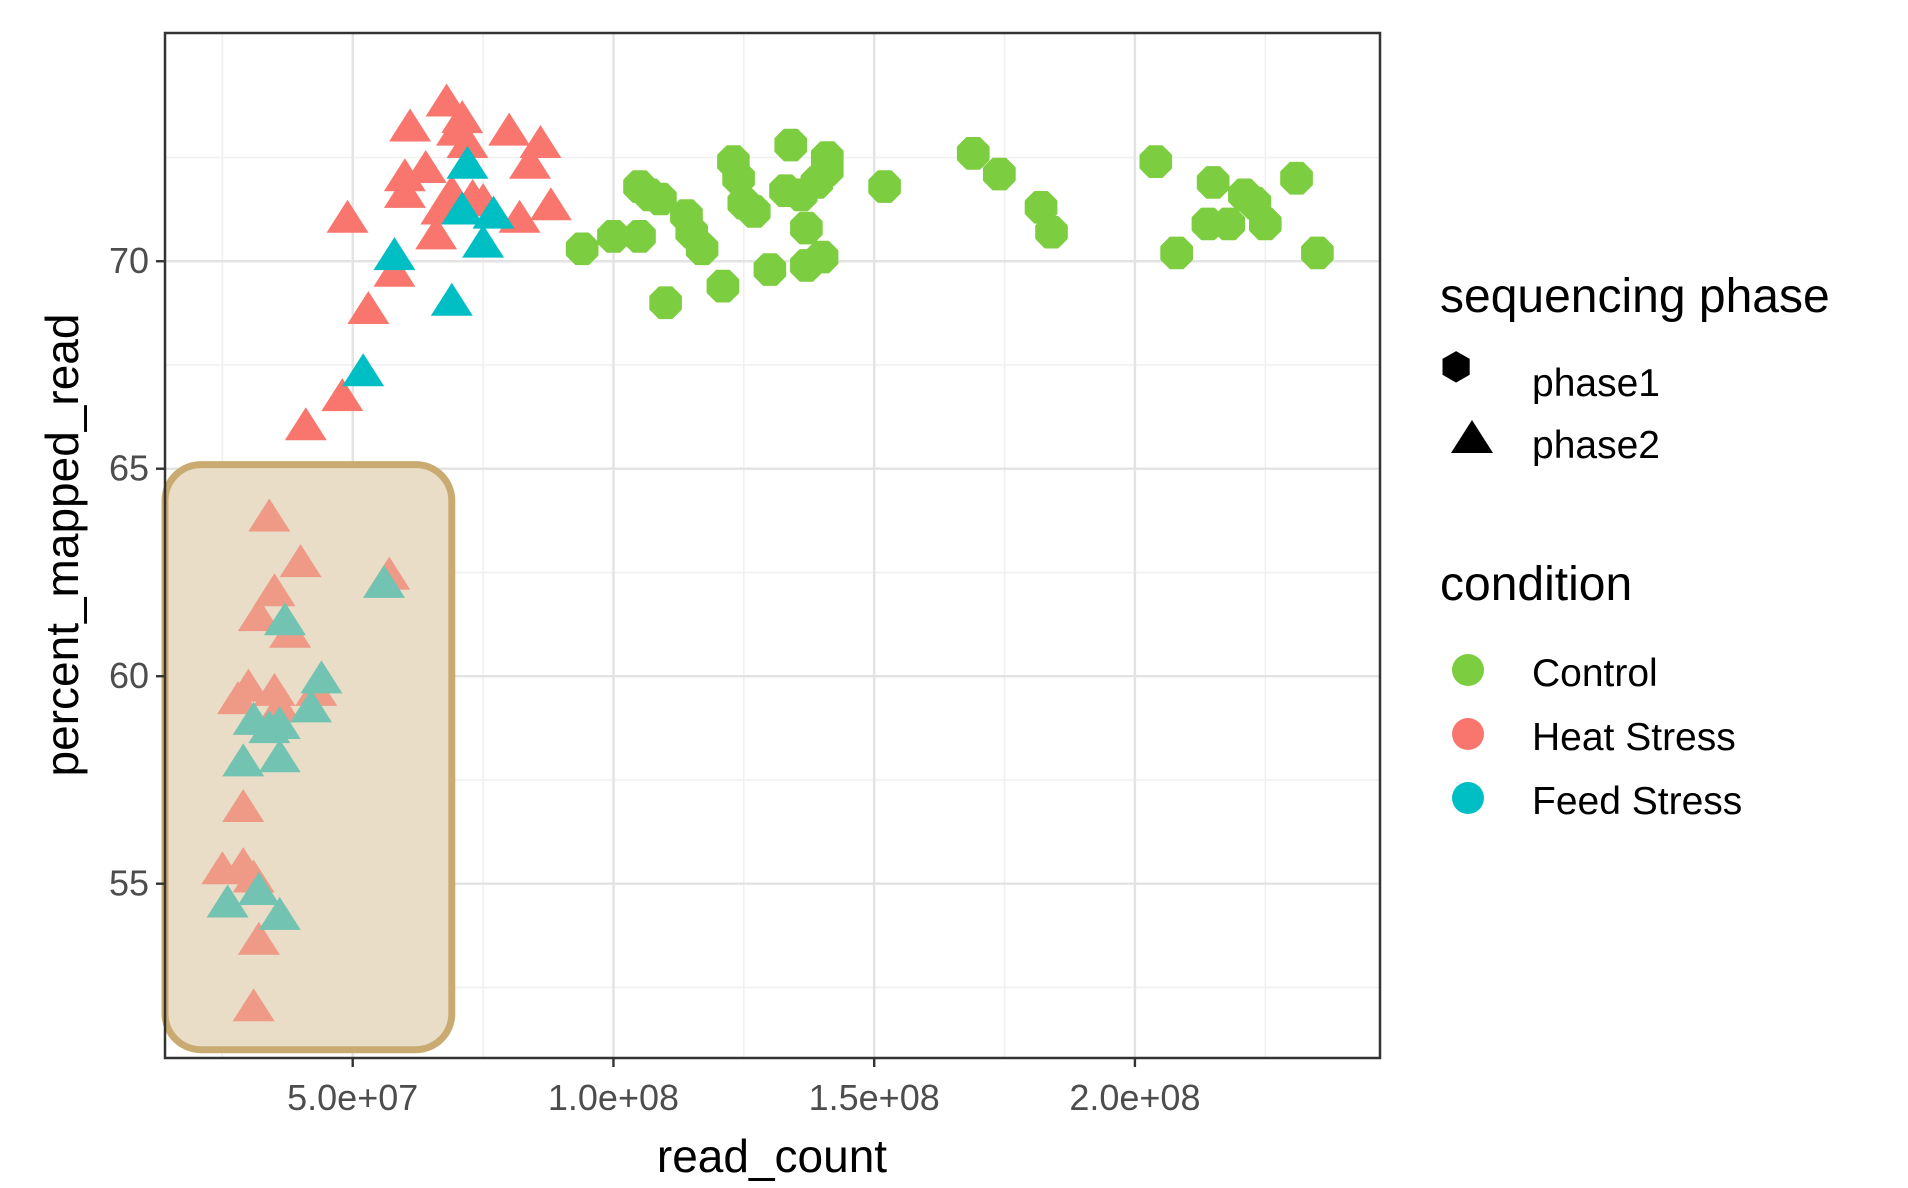  I want to click on y-tick-label: 70, so click(129, 260).